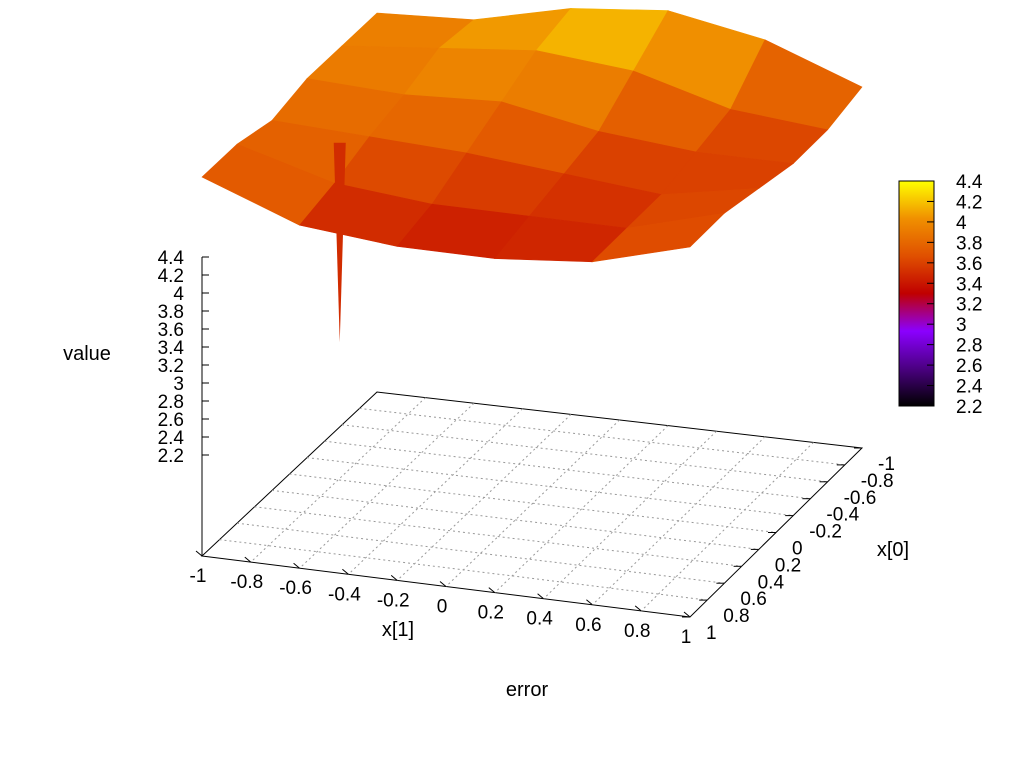 The height and width of the screenshot is (768, 1024). I want to click on x-axis-ticks: -1 -0.8 -0.6 -0.4 -0.2 0 0.2 0.4 0.6 0.8 1, so click(441, 599).